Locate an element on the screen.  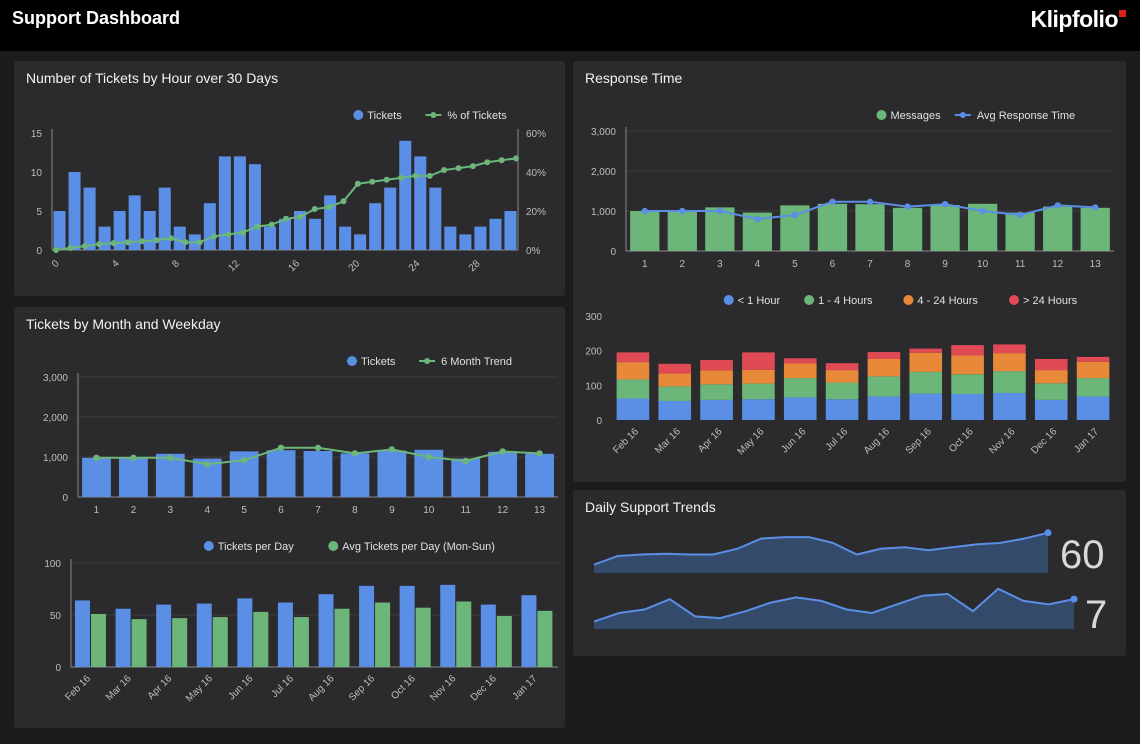
y-tick-label: 10 is located at coordinates (37, 173).